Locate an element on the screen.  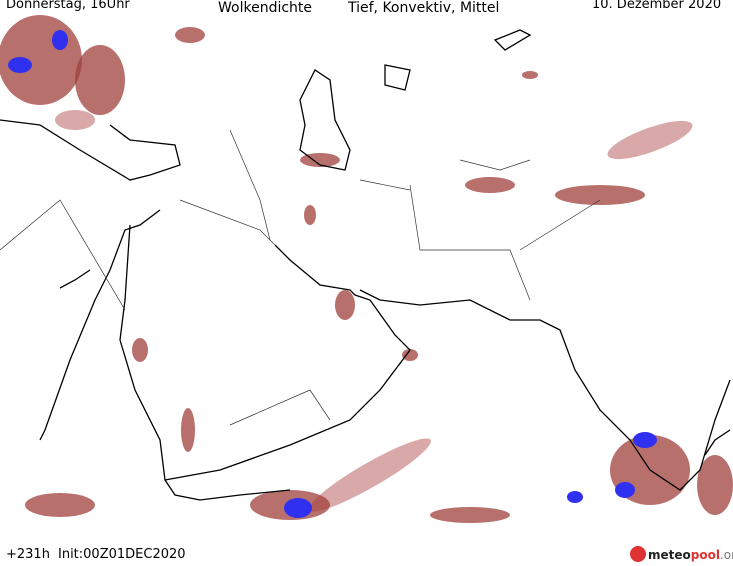
footer-bg is located at coordinates (366, 546).